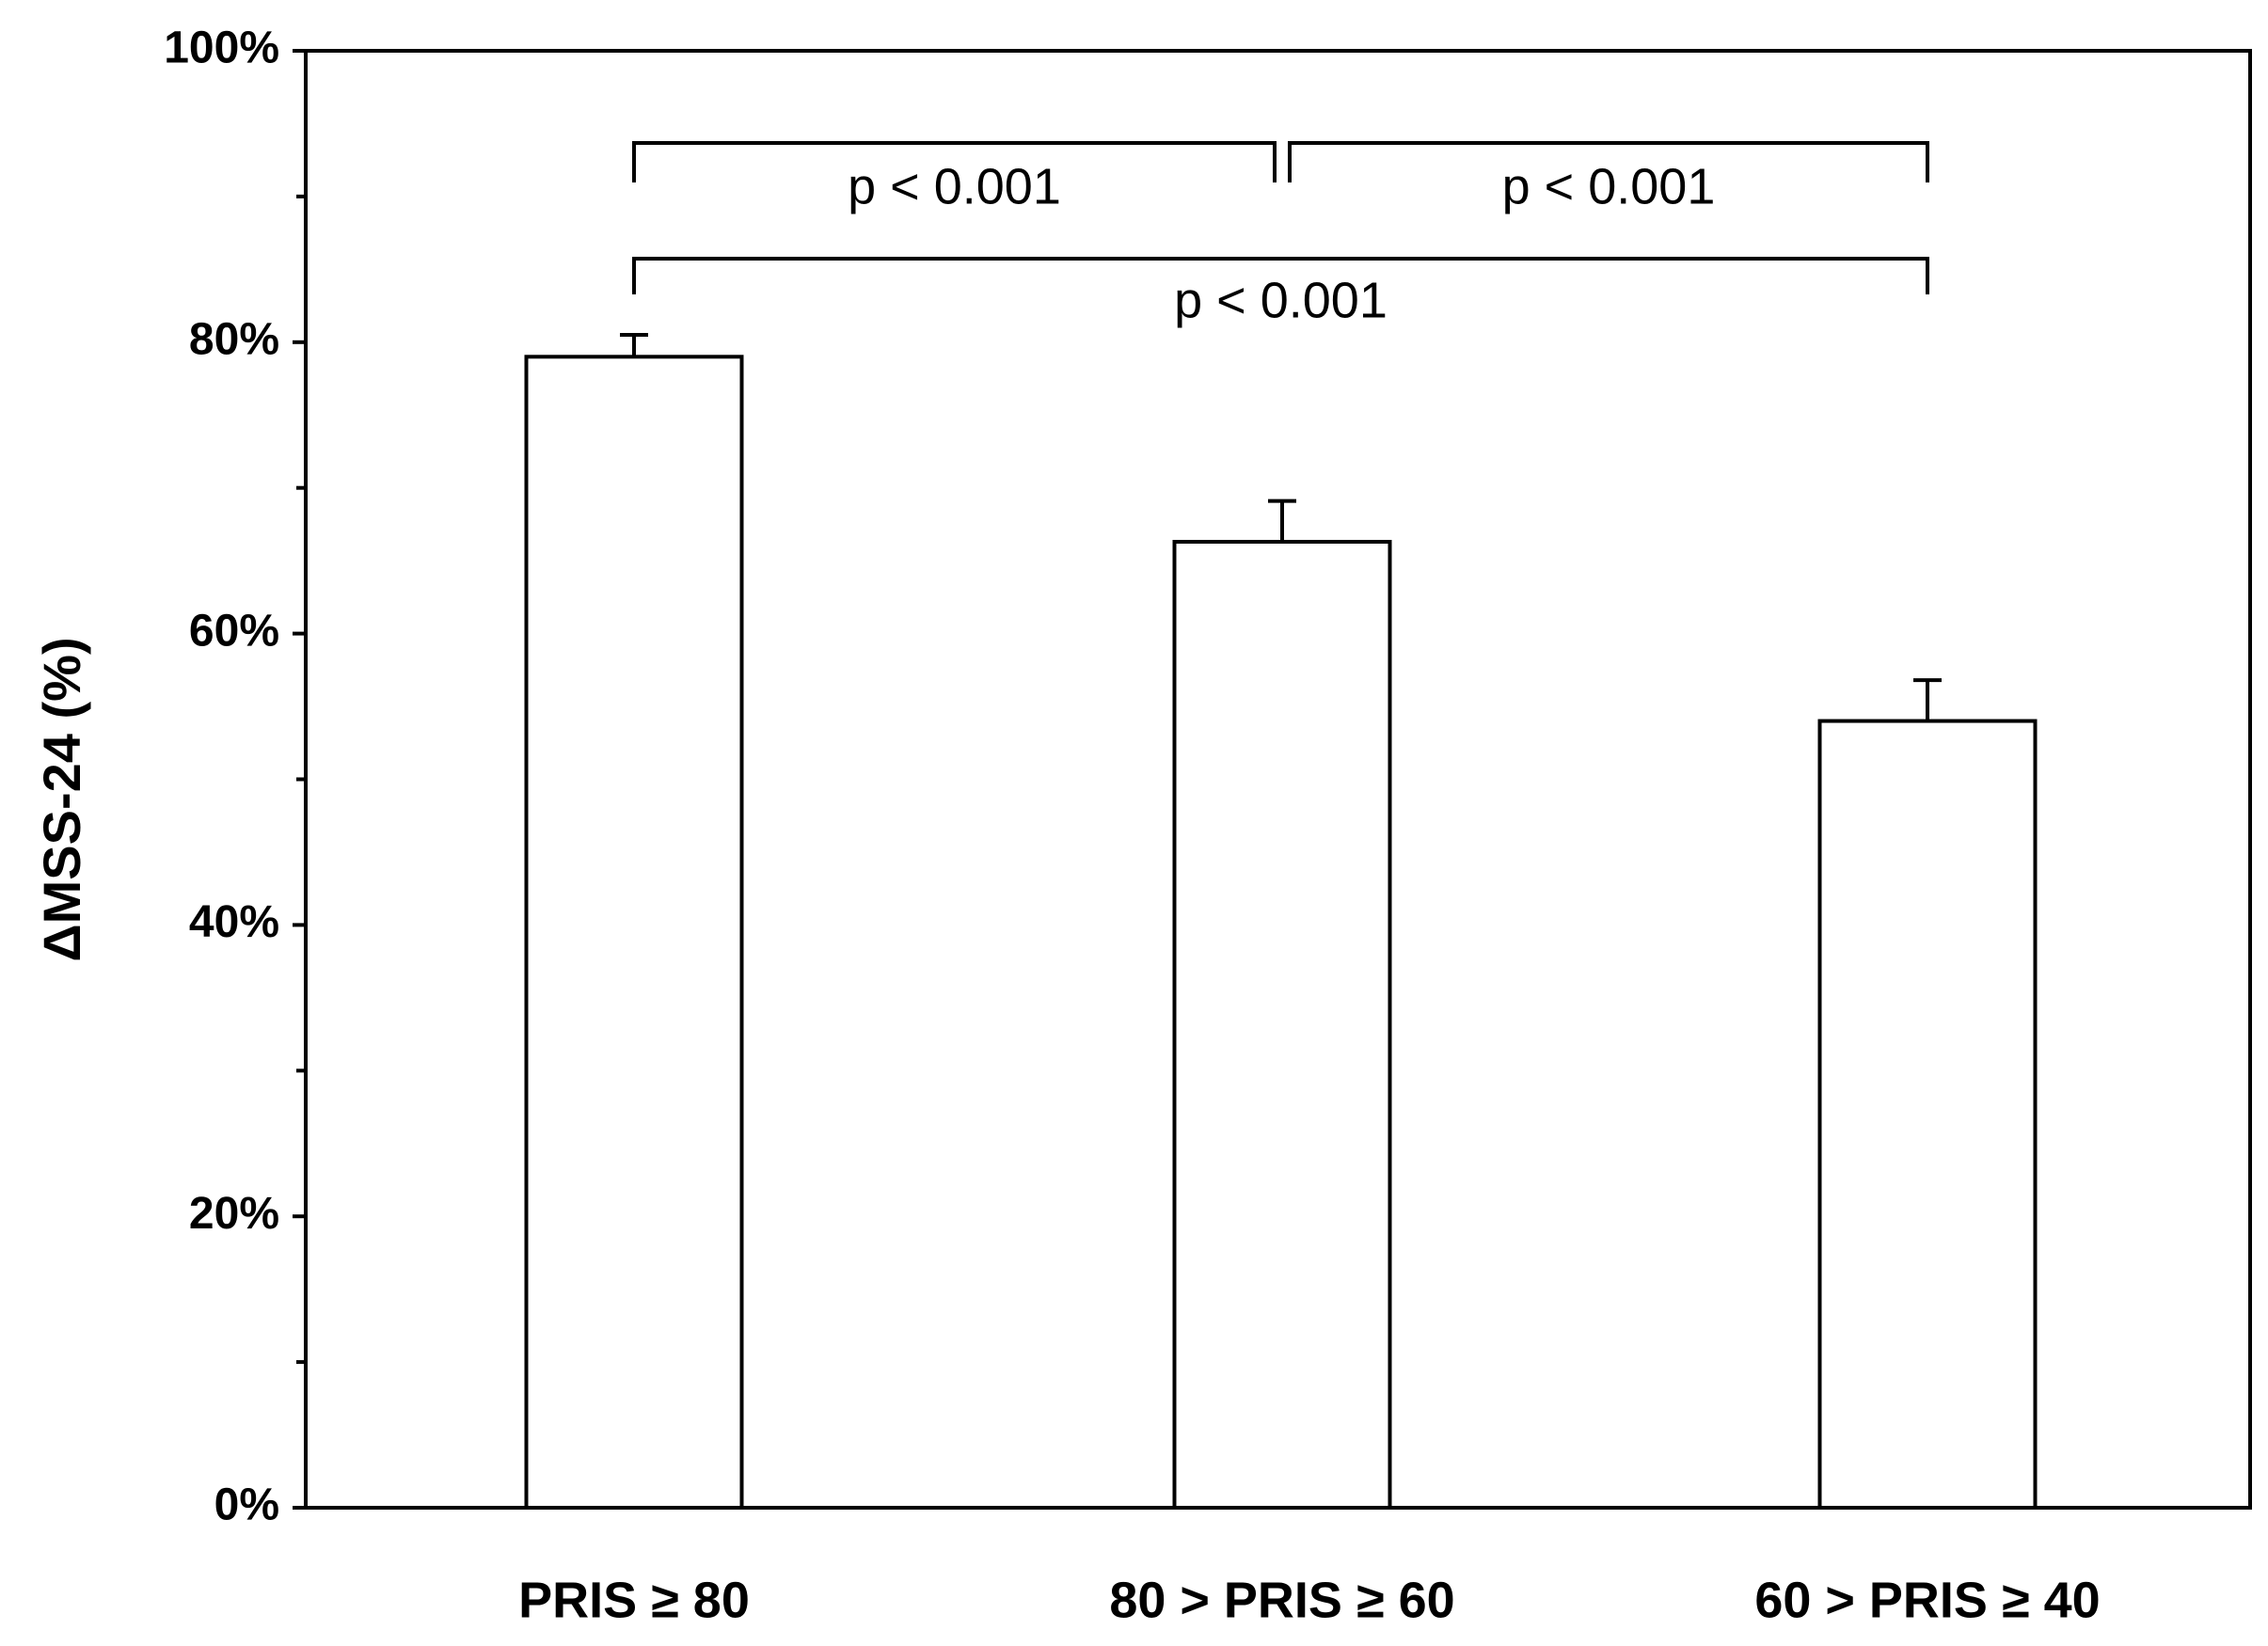  I want to click on y-tick-label: 20%, so click(234, 1214).